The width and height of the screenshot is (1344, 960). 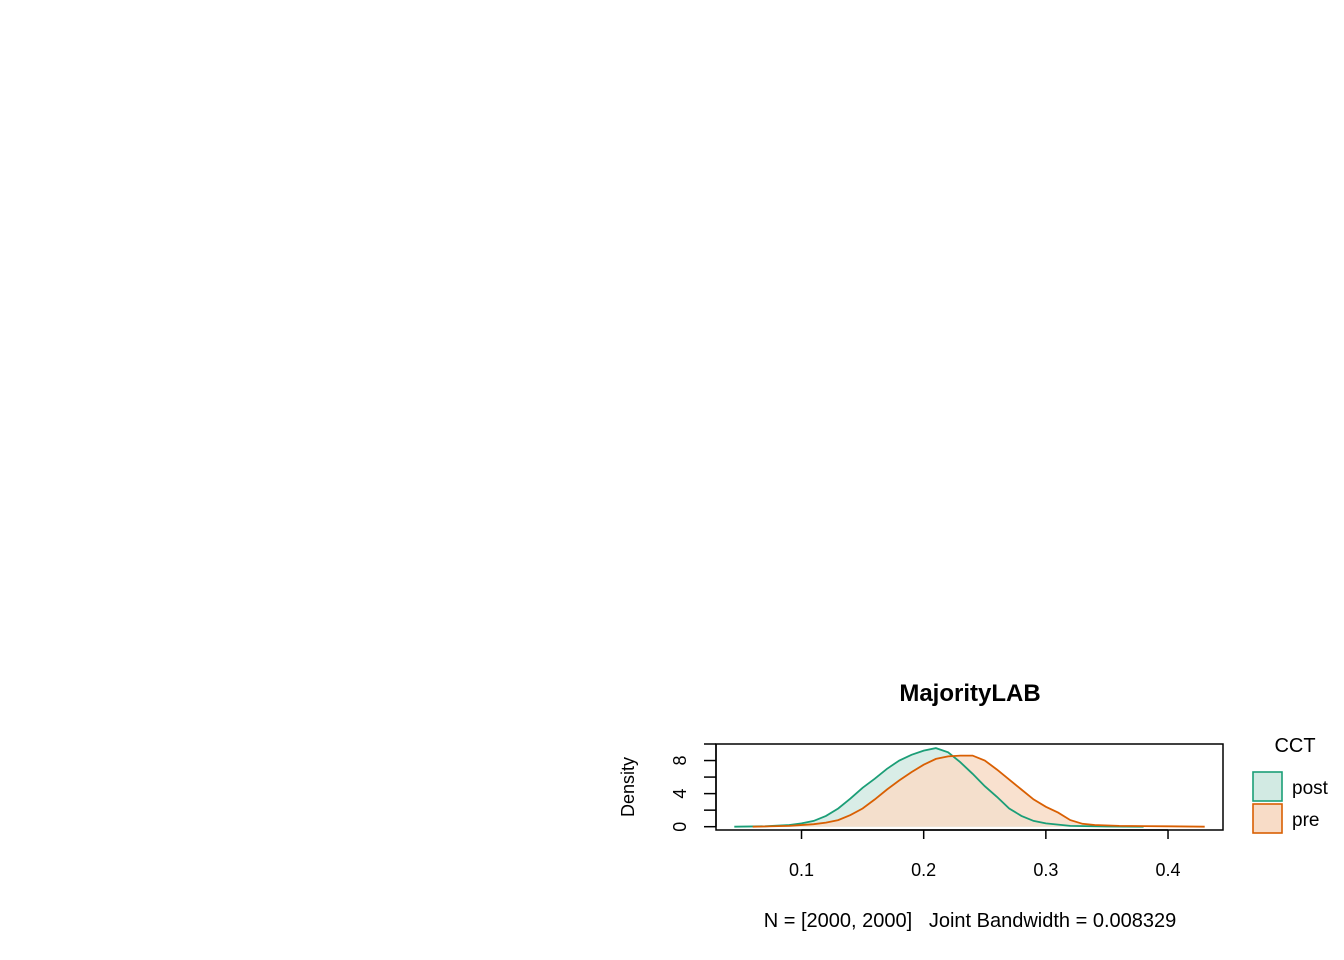 I want to click on density-lines, so click(x=969, y=787).